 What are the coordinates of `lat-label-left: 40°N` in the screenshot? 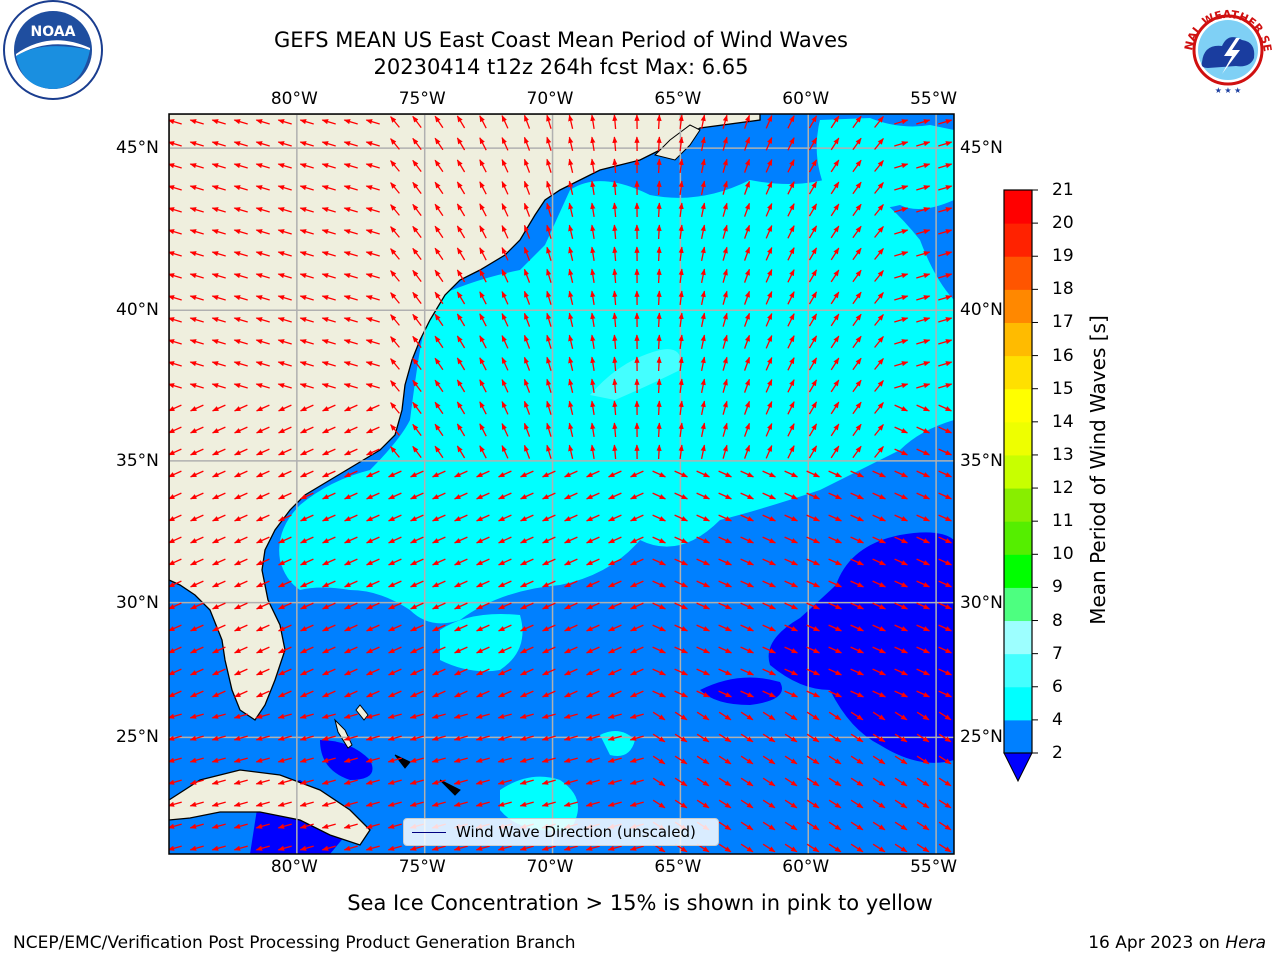 It's located at (137, 310).